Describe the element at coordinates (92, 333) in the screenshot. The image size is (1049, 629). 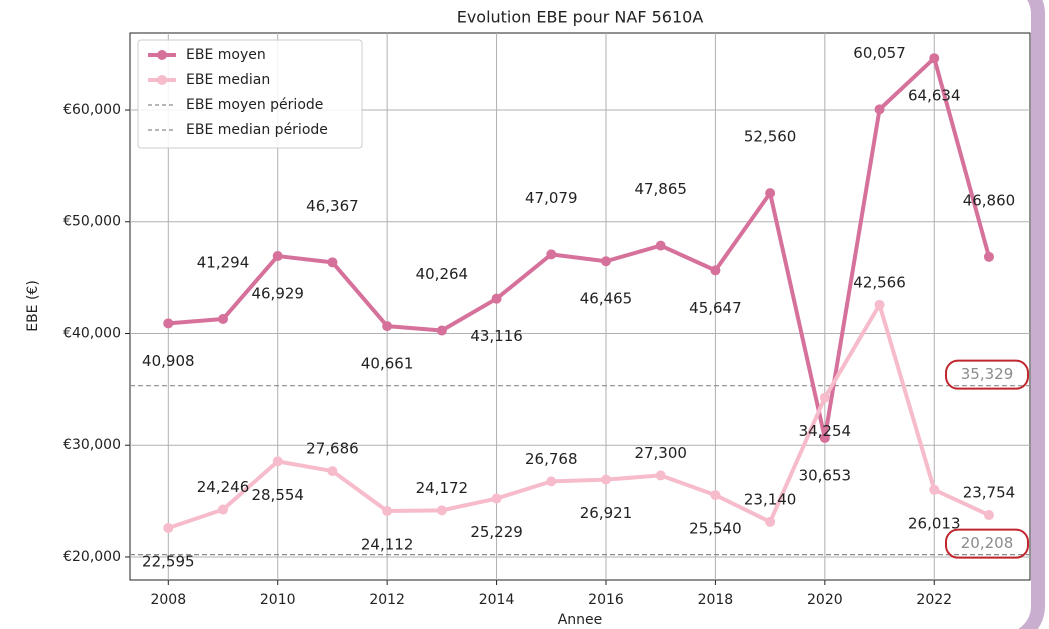
I see `y-tick-label: €40,000` at that location.